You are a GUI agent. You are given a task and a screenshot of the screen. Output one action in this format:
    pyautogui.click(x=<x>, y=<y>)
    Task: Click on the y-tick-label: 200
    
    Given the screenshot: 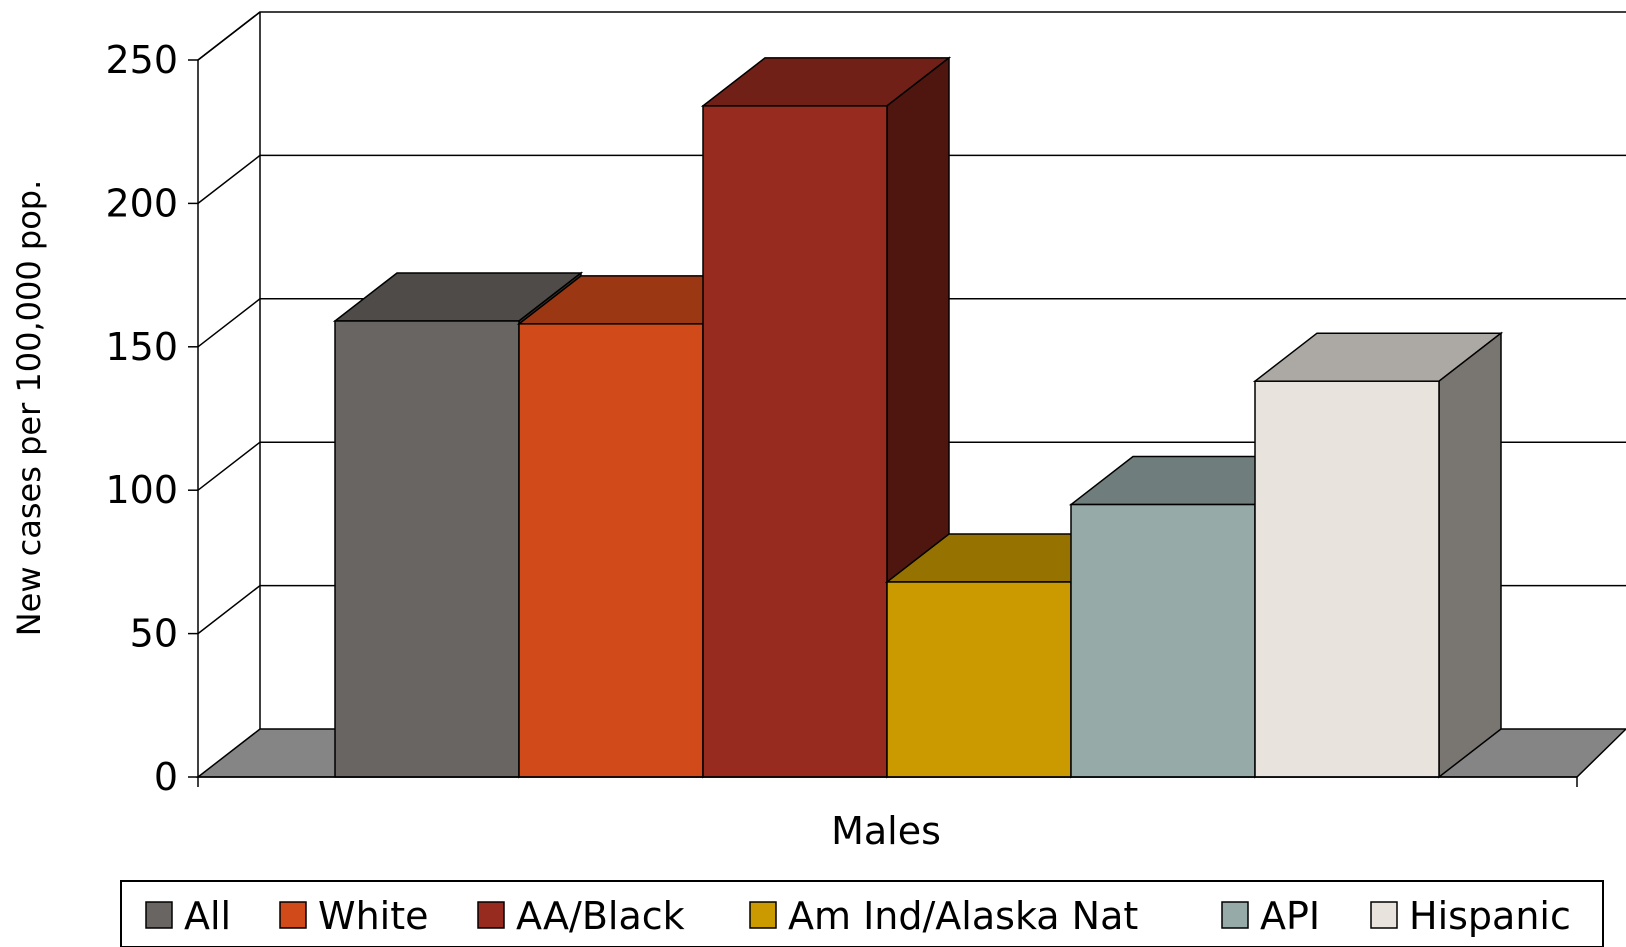 What is the action you would take?
    pyautogui.click(x=141, y=203)
    